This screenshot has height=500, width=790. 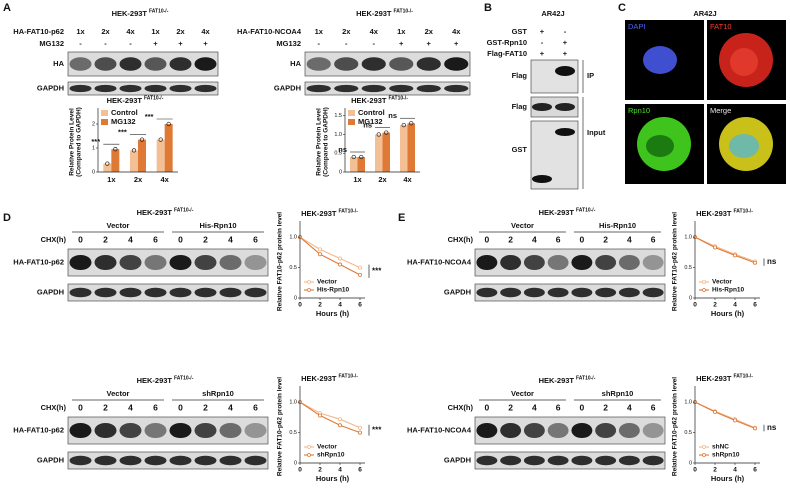 What do you see at coordinates (520, 75) in the screenshot?
I see `band-label: Flag` at bounding box center [520, 75].